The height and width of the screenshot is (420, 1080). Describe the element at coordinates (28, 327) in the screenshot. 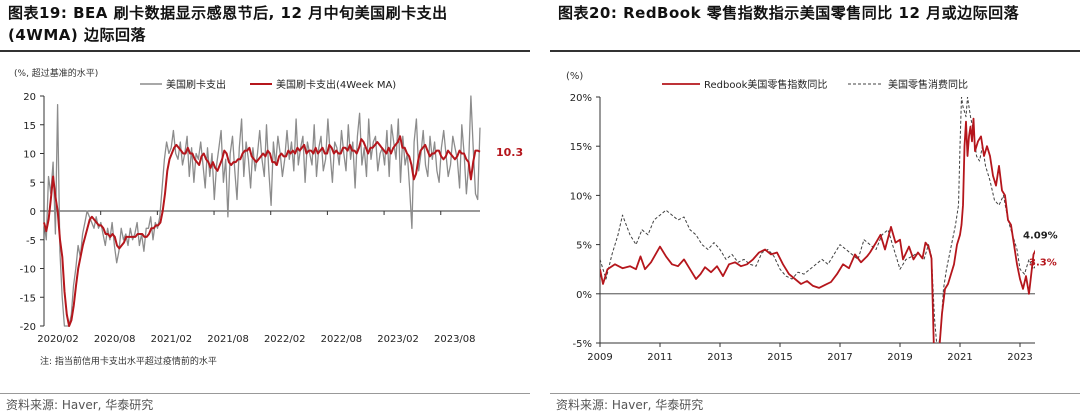

I see `left-y-tick-label: -20` at that location.